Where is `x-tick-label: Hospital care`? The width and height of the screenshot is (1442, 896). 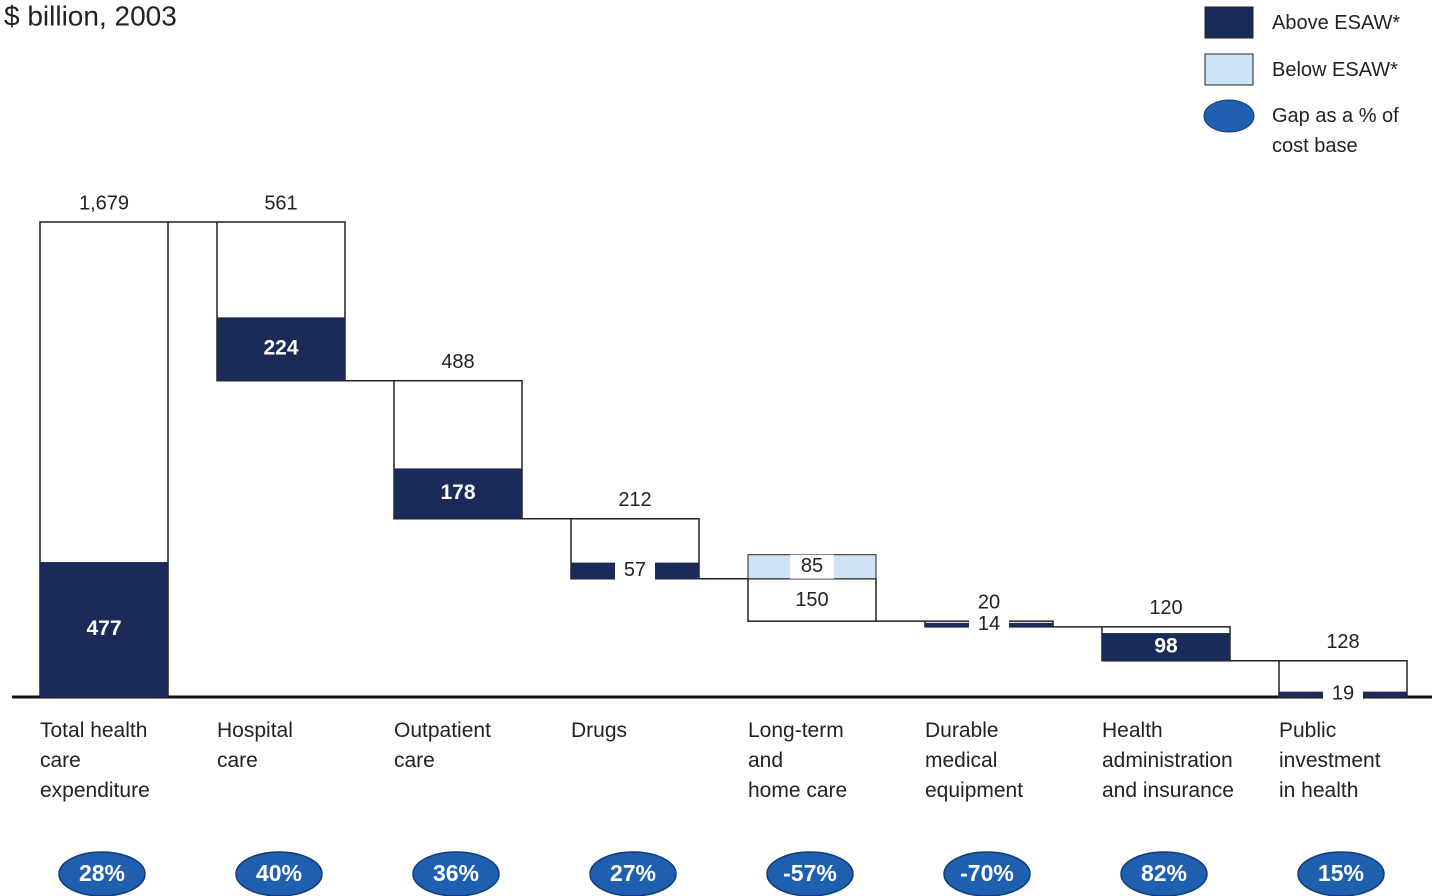
x-tick-label: Hospital care is located at coordinates (255, 745).